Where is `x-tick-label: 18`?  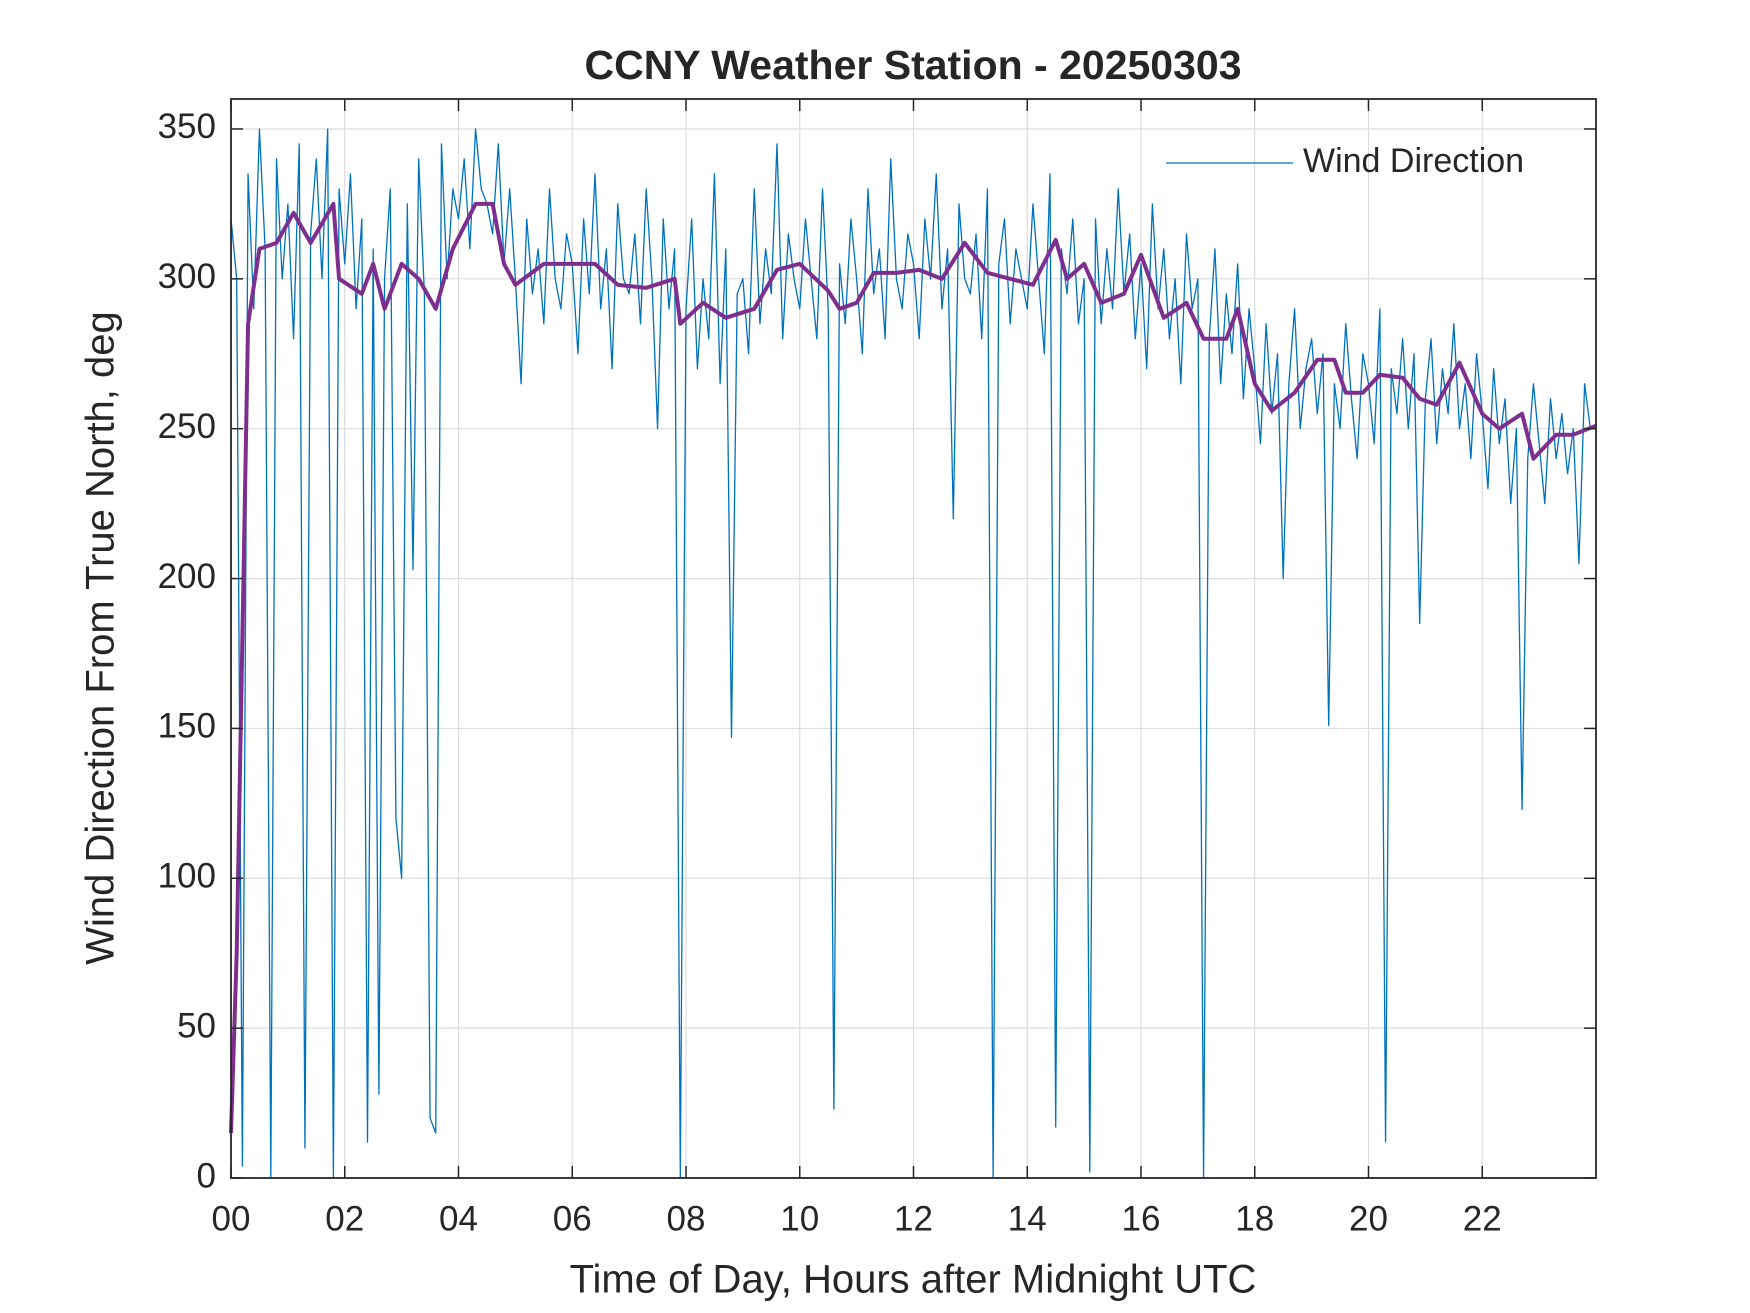
x-tick-label: 18 is located at coordinates (1254, 1218).